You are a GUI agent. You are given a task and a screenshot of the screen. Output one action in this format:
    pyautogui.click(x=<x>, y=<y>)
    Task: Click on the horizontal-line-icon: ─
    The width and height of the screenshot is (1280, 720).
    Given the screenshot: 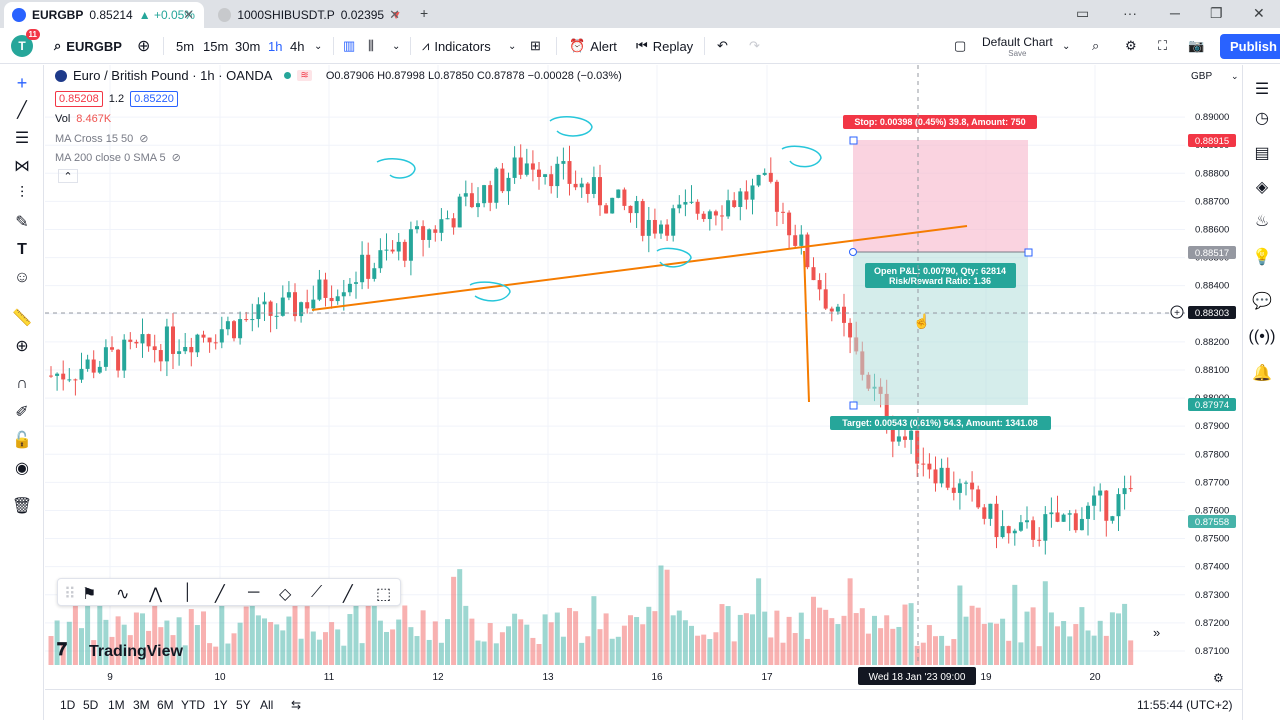 What is the action you would take?
    pyautogui.click(x=254, y=592)
    